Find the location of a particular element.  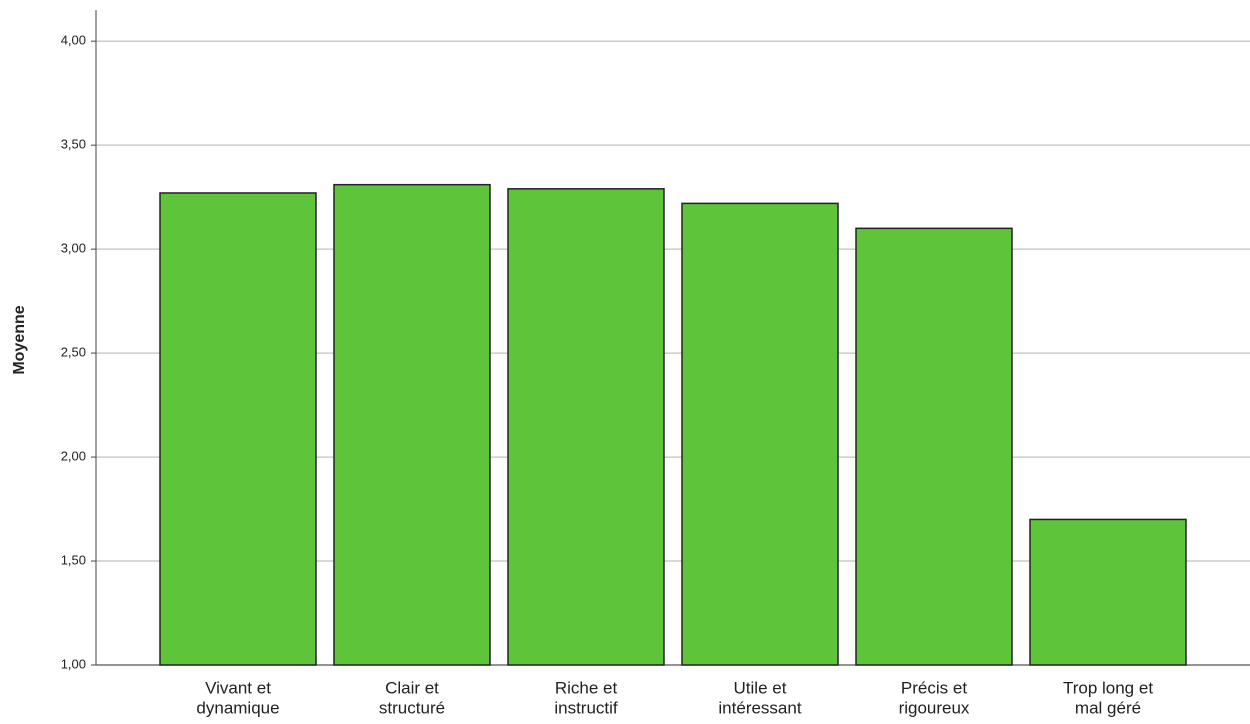

x-tick-label: Précis et is located at coordinates (934, 687).